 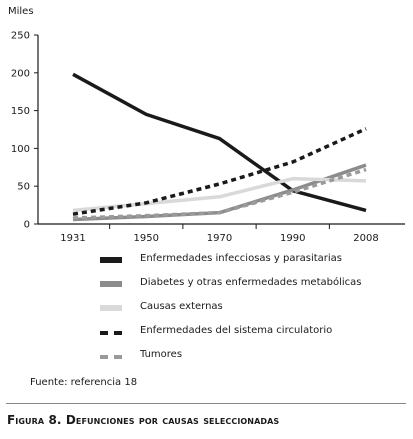 What do you see at coordinates (292, 238) in the screenshot?
I see `x-tick-label: 1990` at bounding box center [292, 238].